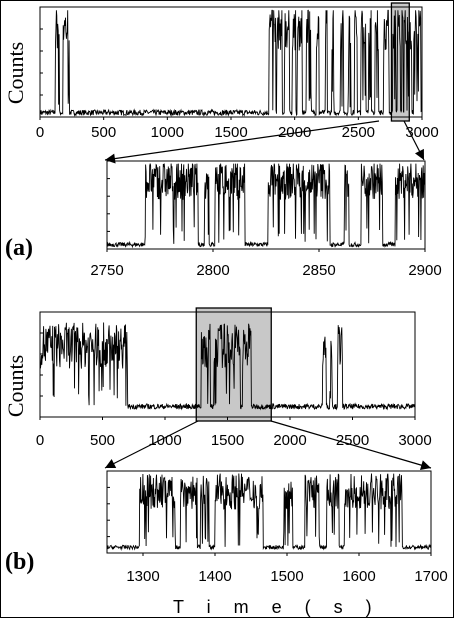  I want to click on x-tick-label: 1400, so click(214, 576).